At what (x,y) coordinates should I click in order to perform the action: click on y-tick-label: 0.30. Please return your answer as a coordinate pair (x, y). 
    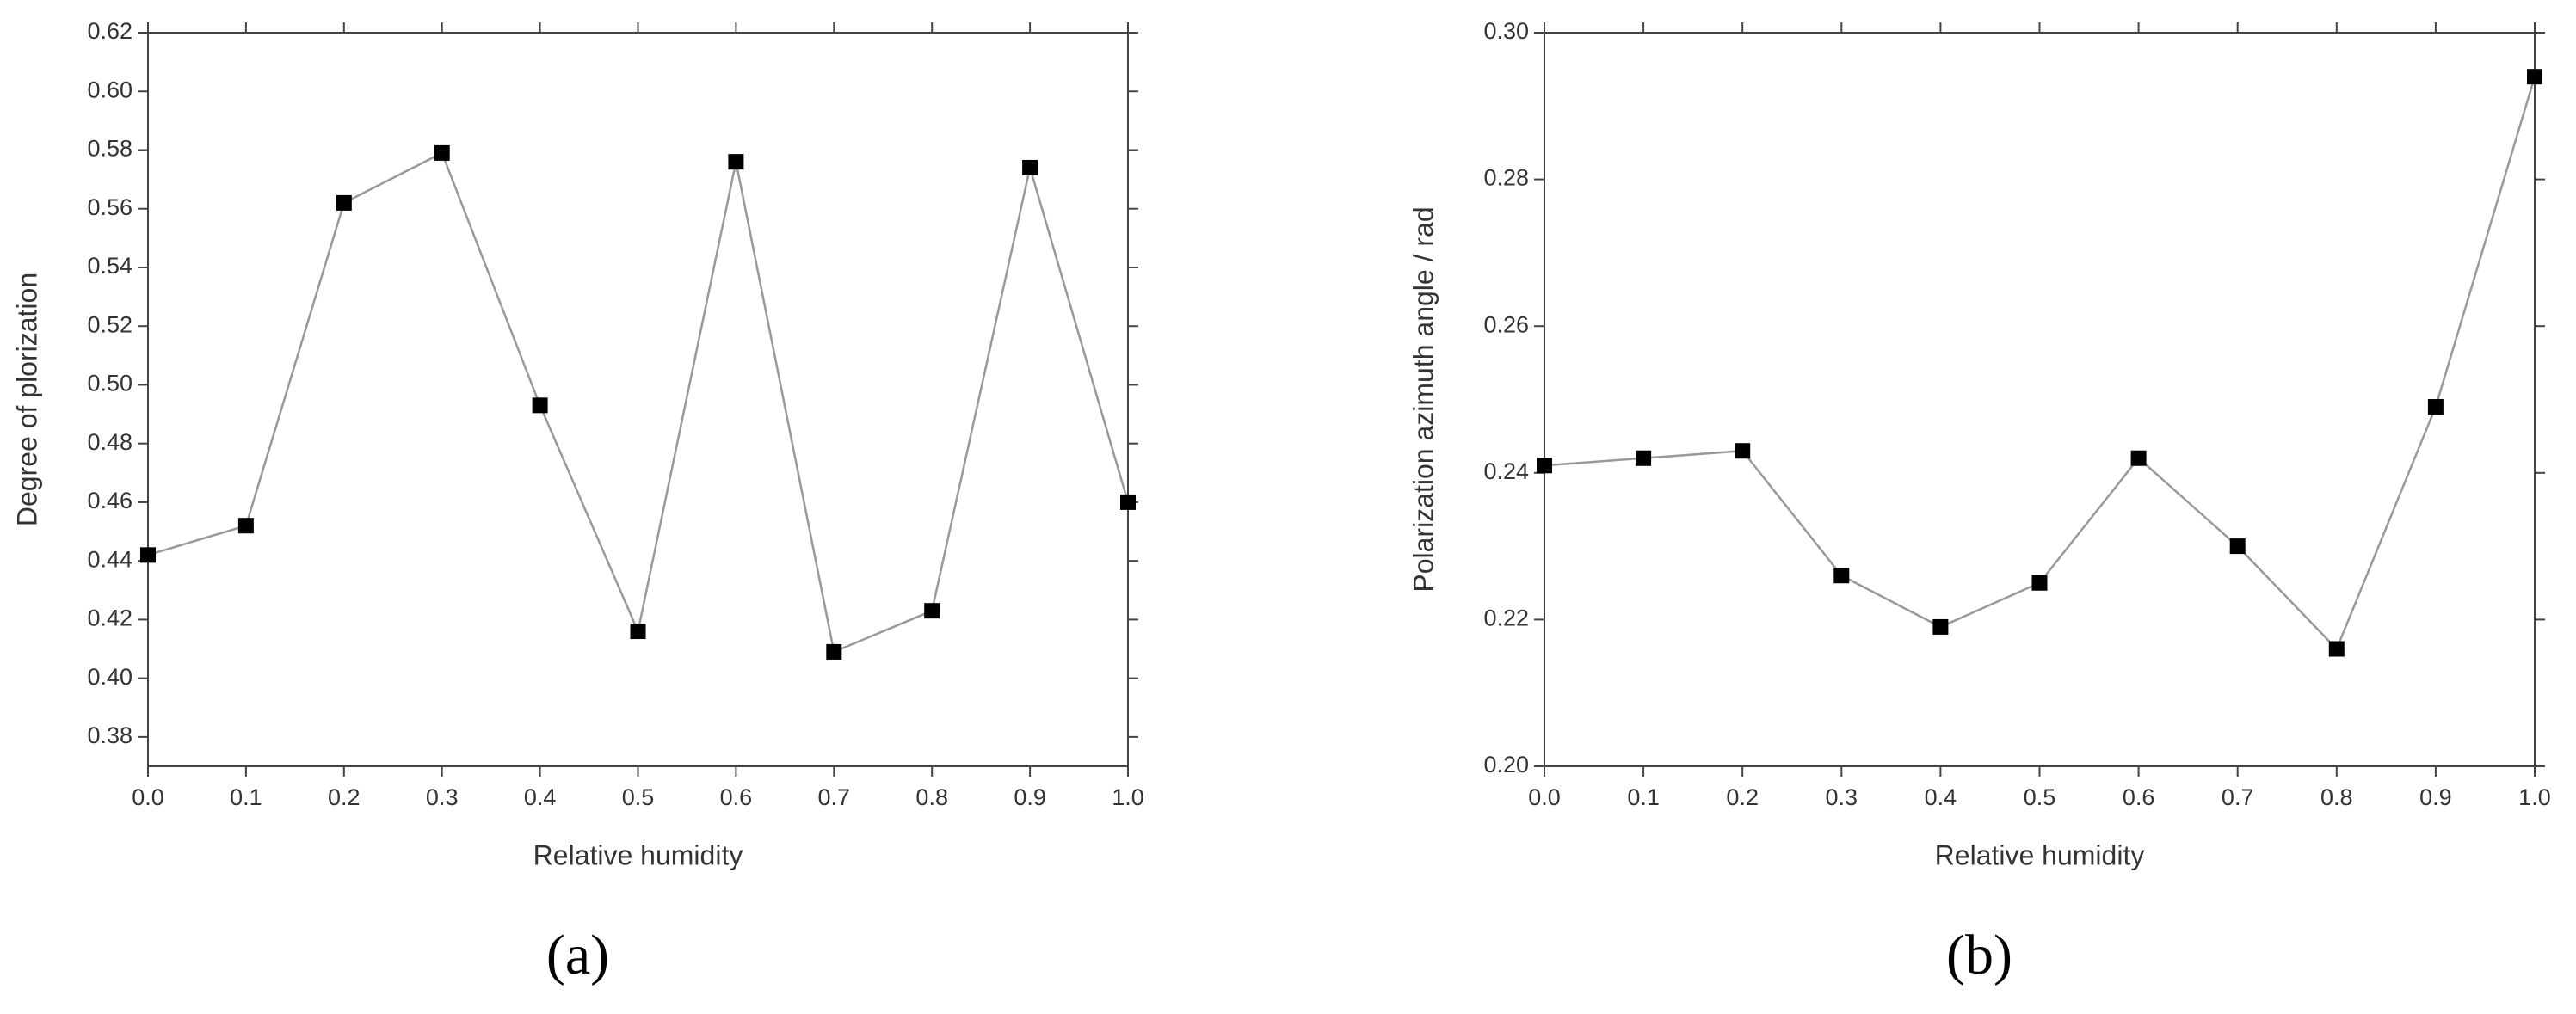
    Looking at the image, I should click on (1506, 31).